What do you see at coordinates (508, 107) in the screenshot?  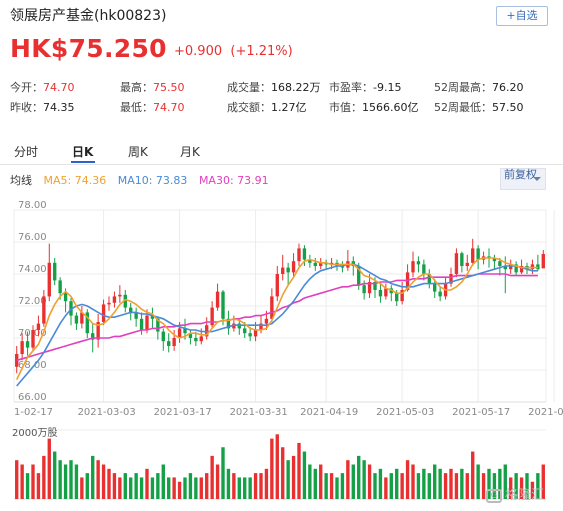 I see `stat-value: 57.50` at bounding box center [508, 107].